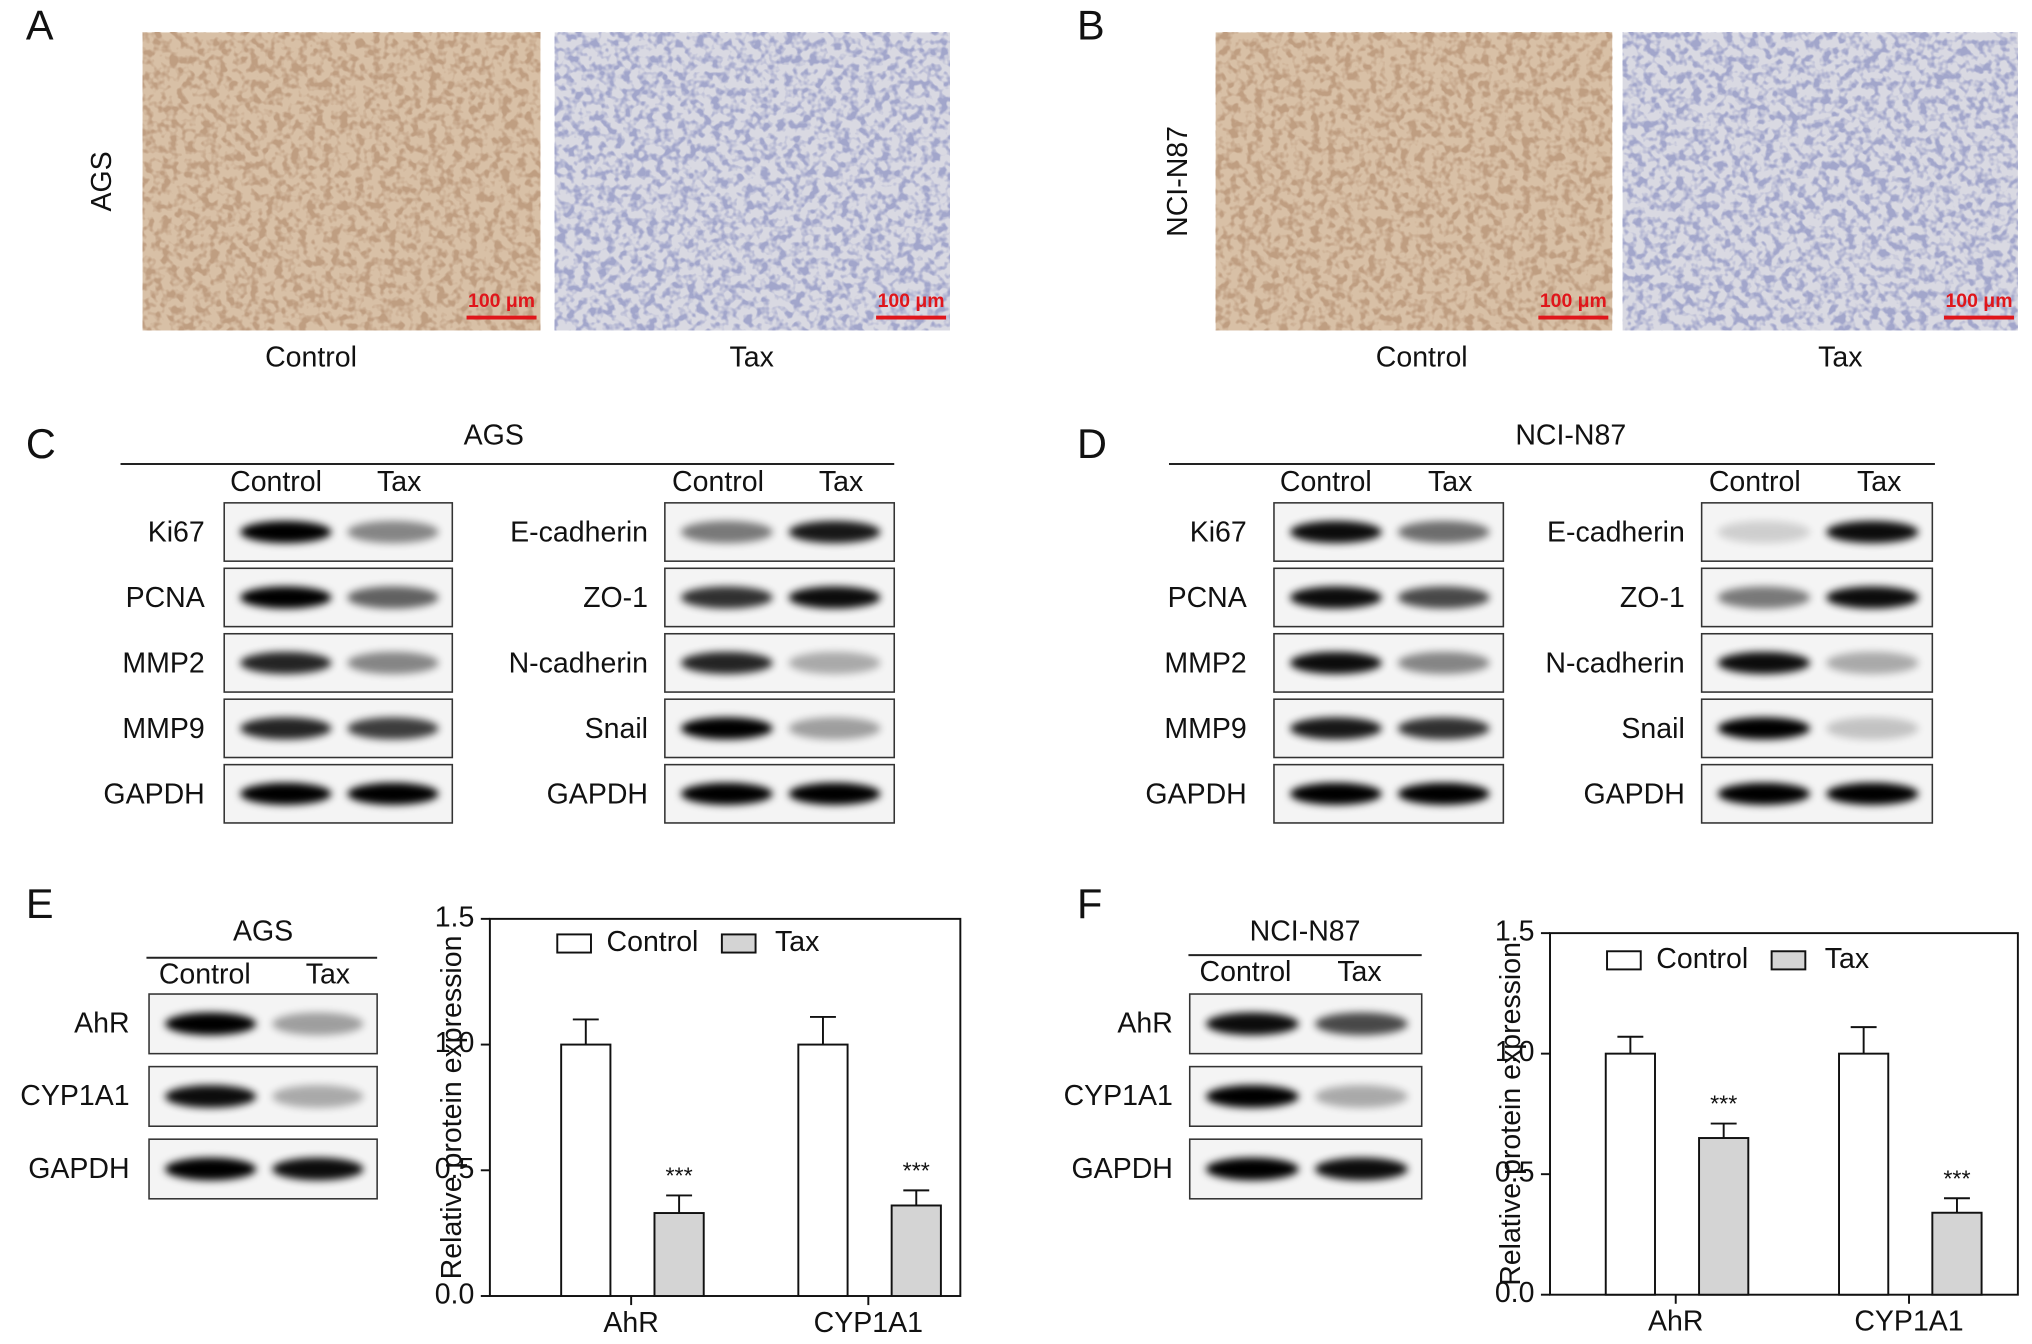 The height and width of the screenshot is (1344, 2032). I want to click on panel-letter: F, so click(1089, 903).